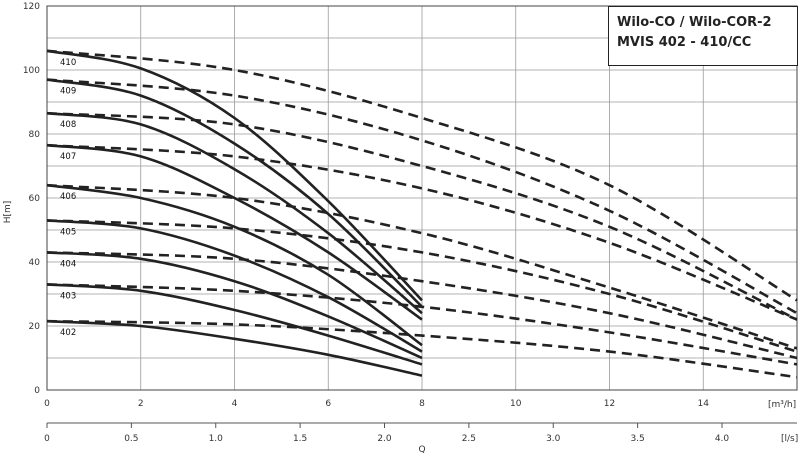 Image resolution: width=800 pixels, height=454 pixels. Describe the element at coordinates (31, 7) in the screenshot. I see `y-tick-label: 120` at that location.